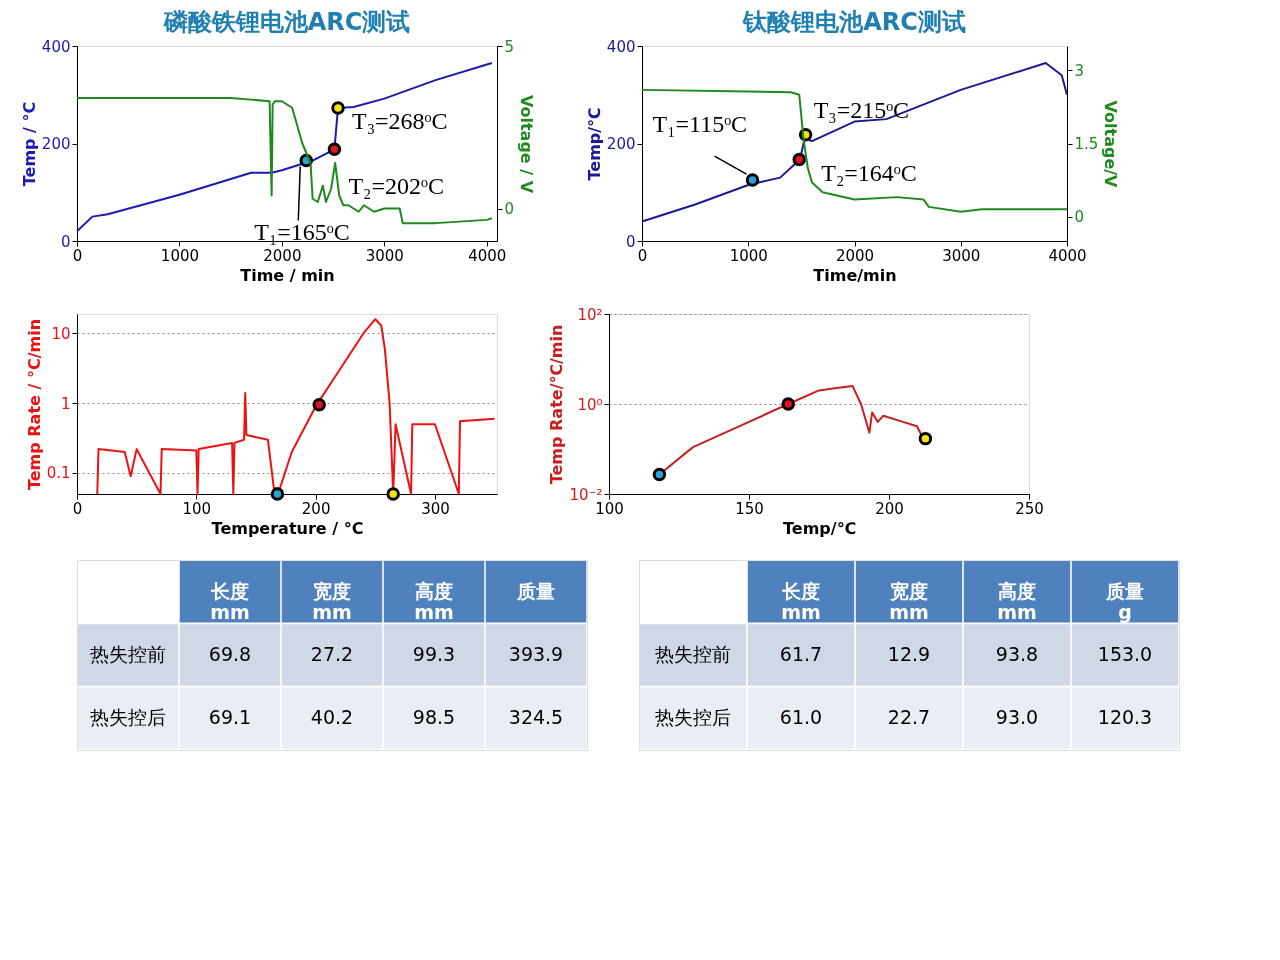 The image size is (1280, 960). Describe the element at coordinates (302, 231) in the screenshot. I see `annotation: T₁=165ᵒC` at that location.